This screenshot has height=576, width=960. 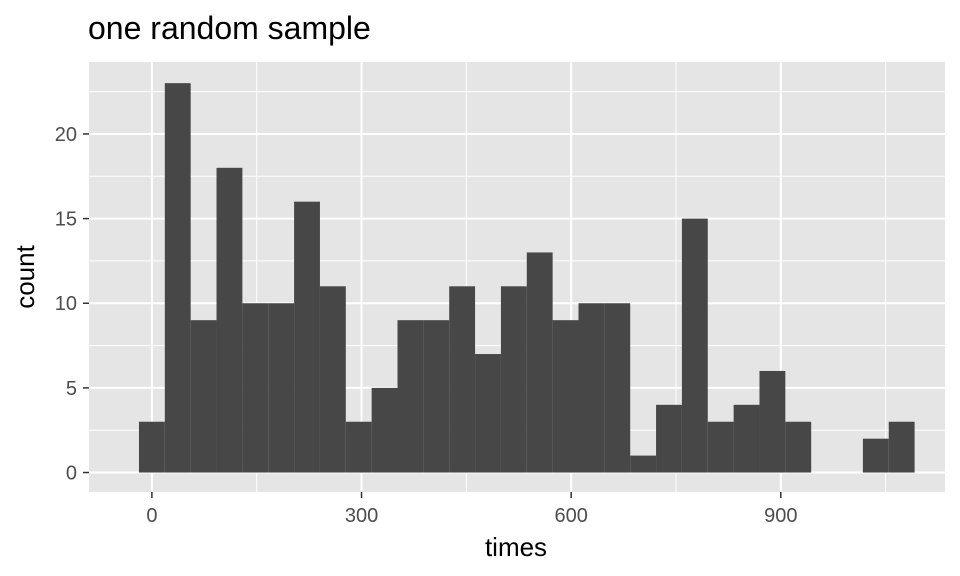 What do you see at coordinates (66, 304) in the screenshot?
I see `y-tick-label: 10` at bounding box center [66, 304].